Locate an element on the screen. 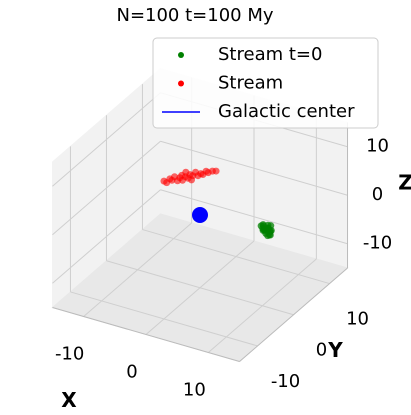  y-tick-label: 0 is located at coordinates (321, 350).